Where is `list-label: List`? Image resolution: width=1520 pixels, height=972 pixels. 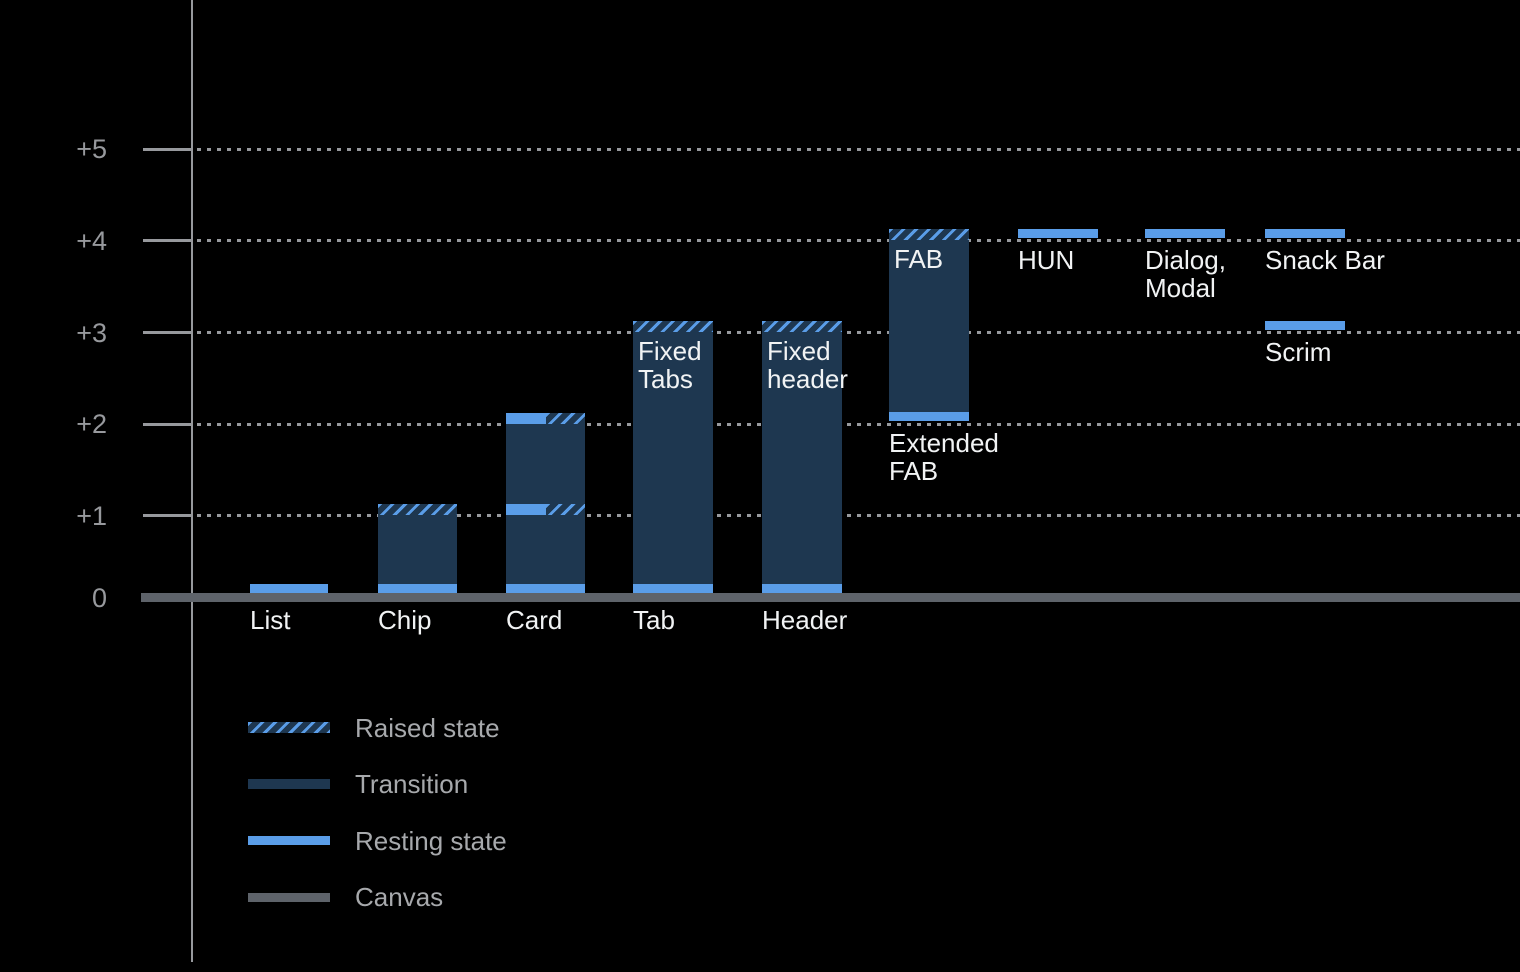
list-label: List is located at coordinates (270, 620).